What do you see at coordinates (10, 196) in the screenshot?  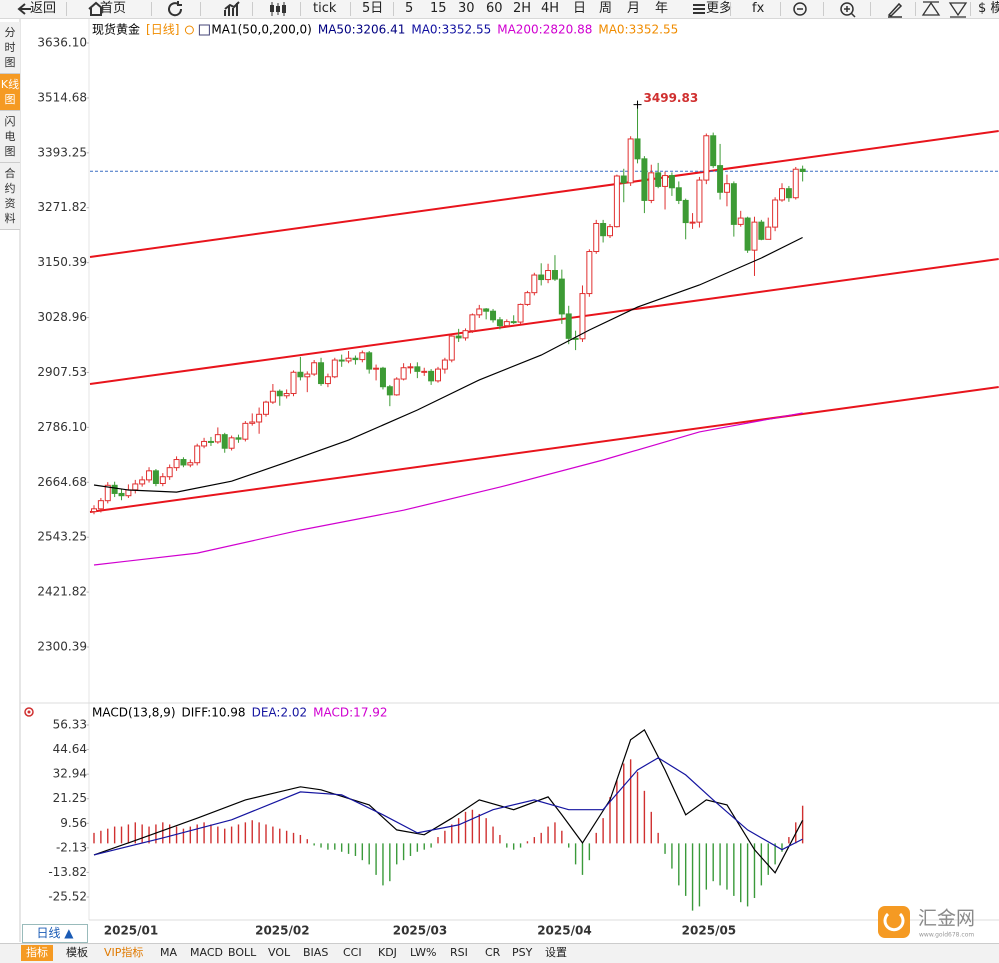 I see `sidebar-tab: 合约资料` at bounding box center [10, 196].